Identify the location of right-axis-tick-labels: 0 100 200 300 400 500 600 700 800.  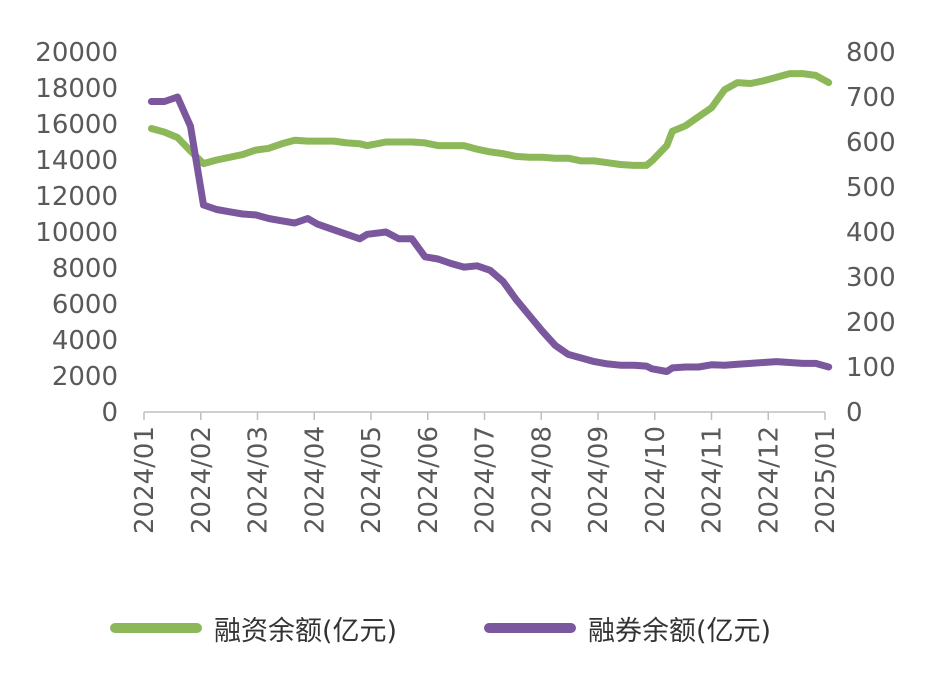
(871, 233).